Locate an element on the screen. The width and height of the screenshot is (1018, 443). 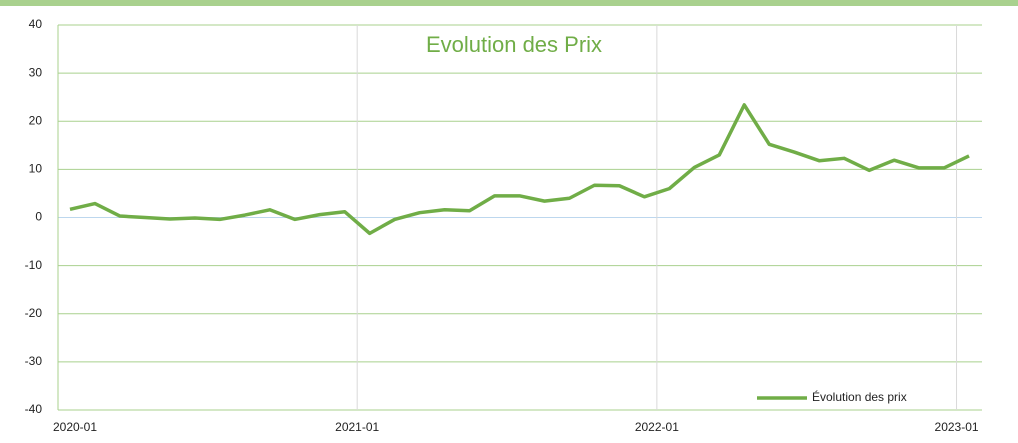
legend-label: Évolution des prix is located at coordinates (859, 396).